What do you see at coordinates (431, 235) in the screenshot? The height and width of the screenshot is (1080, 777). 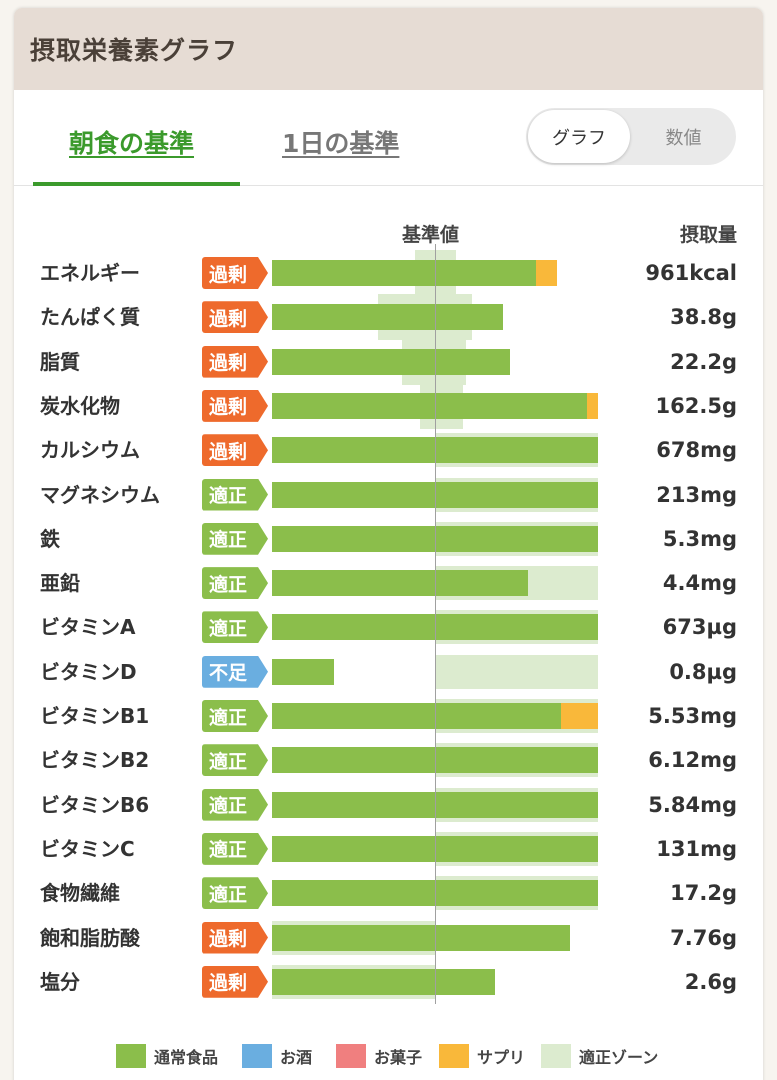 I see `standard-column-header: 基準値` at bounding box center [431, 235].